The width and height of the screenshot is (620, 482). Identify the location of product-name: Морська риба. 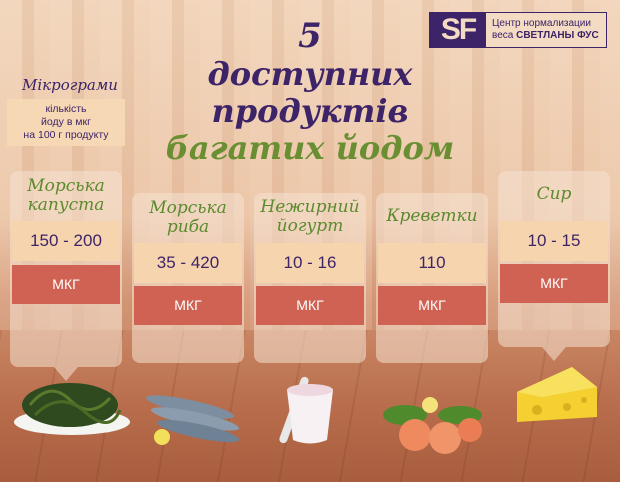
(188, 218).